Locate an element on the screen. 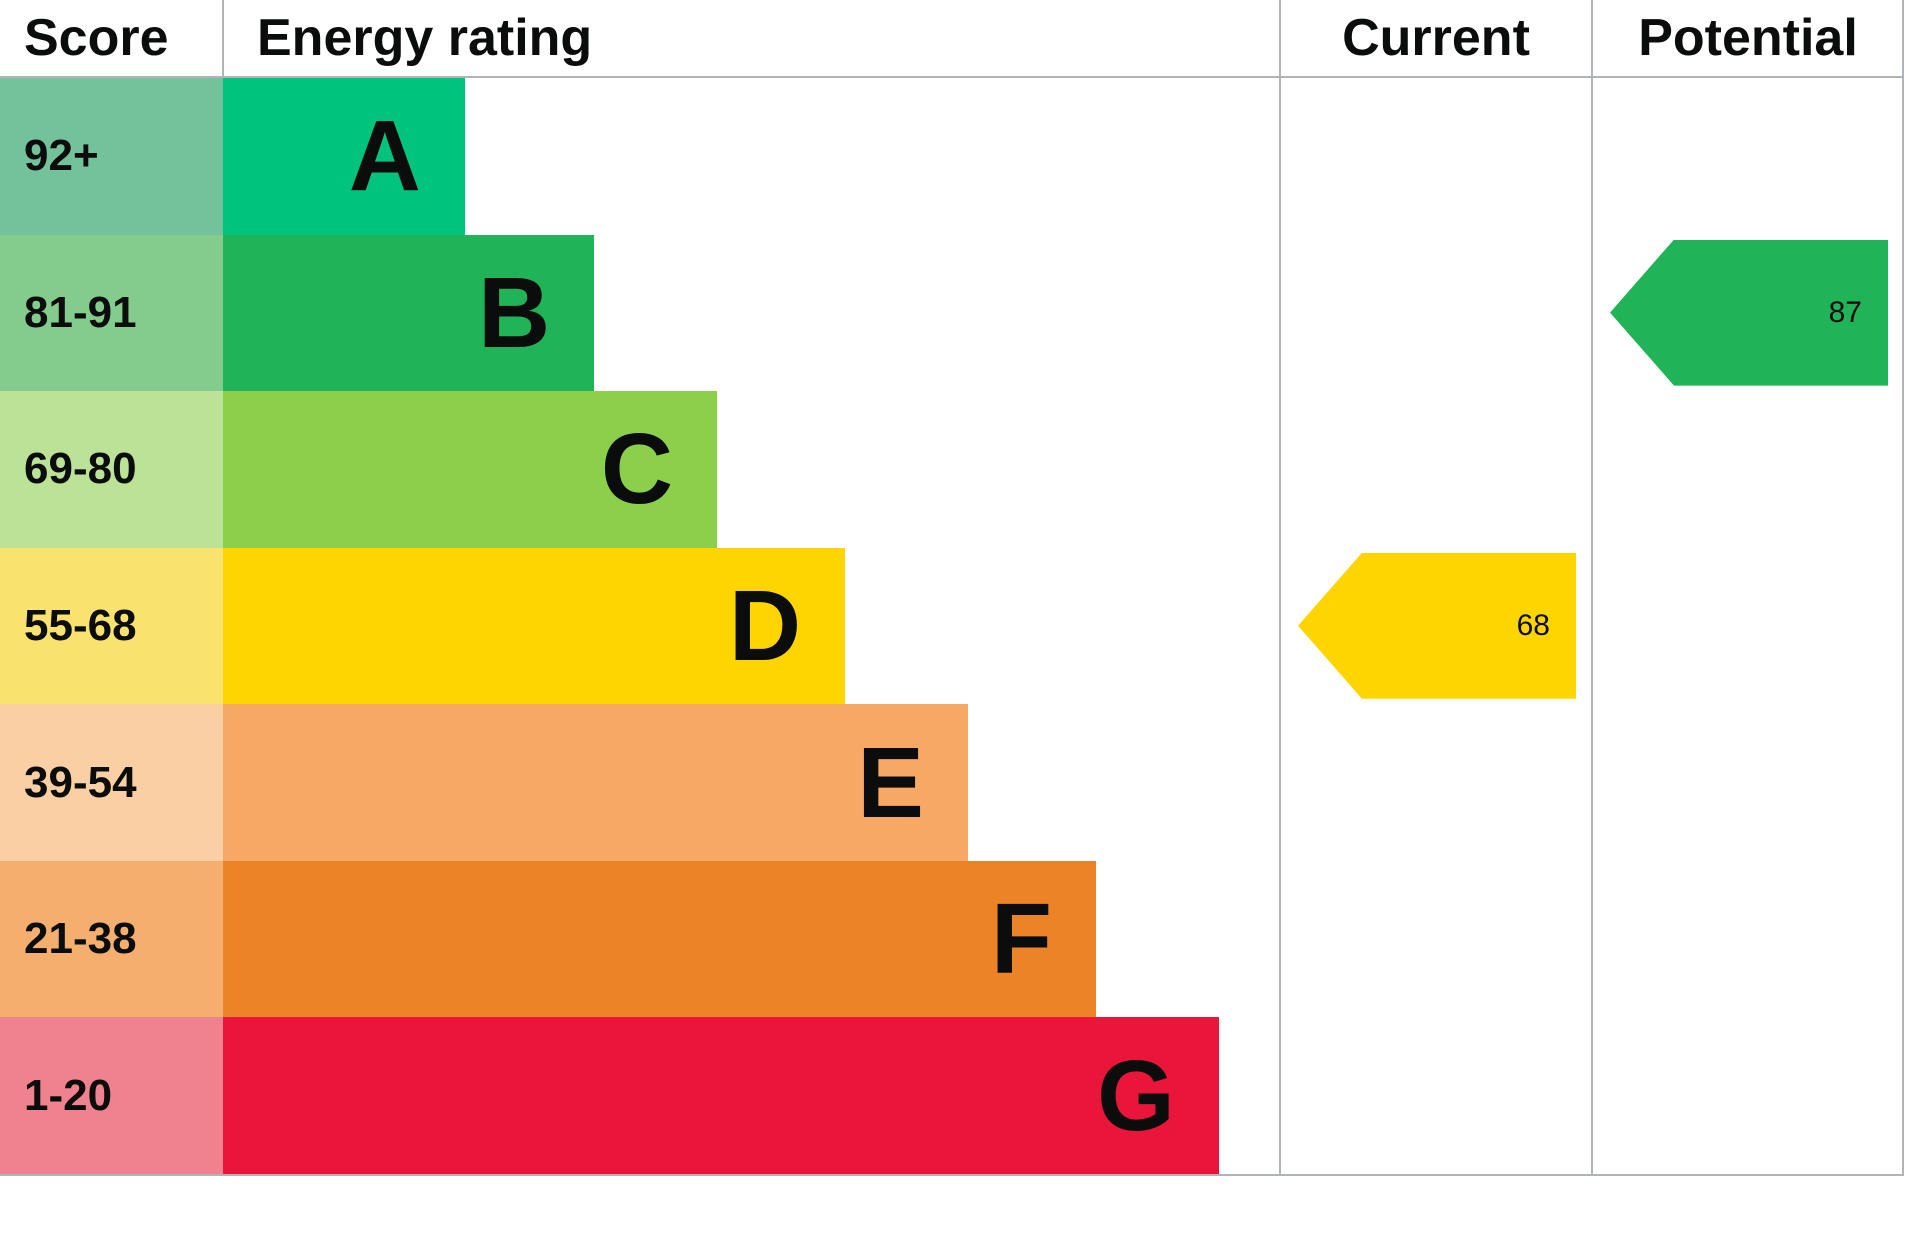 The height and width of the screenshot is (1249, 1920). band-row-f: 21-38 F is located at coordinates (640, 939).